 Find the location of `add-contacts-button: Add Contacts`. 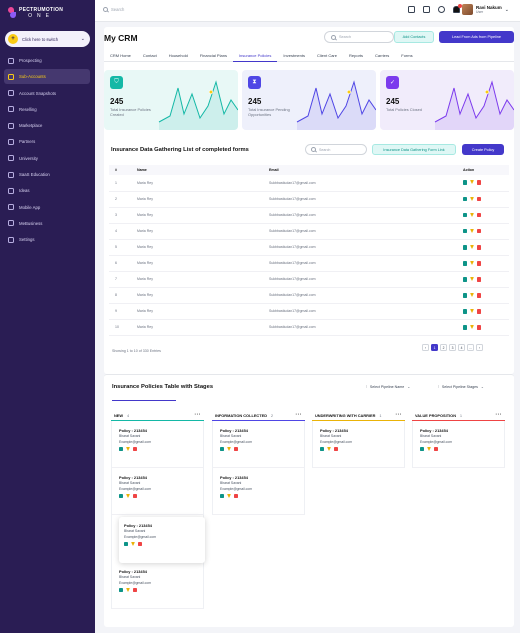

add-contacts-button: Add Contacts is located at coordinates (414, 37).